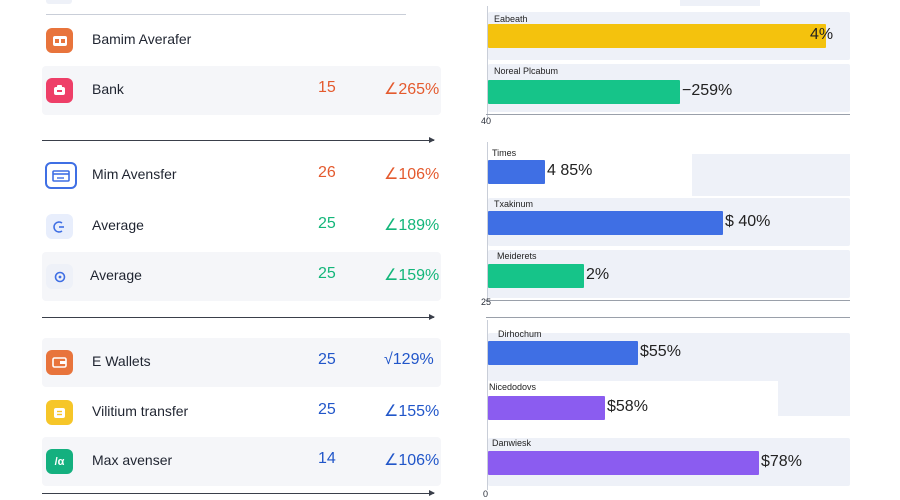 The width and height of the screenshot is (900, 500). What do you see at coordinates (486, 302) in the screenshot?
I see `axis-label: 25` at bounding box center [486, 302].